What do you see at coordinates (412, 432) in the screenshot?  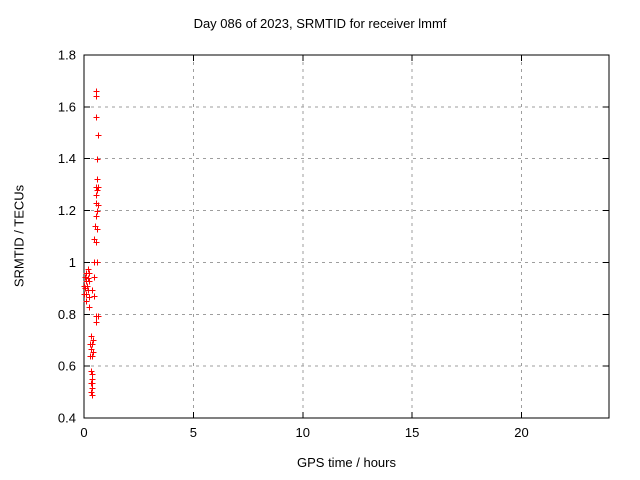 I see `x-tick-label: 15` at bounding box center [412, 432].